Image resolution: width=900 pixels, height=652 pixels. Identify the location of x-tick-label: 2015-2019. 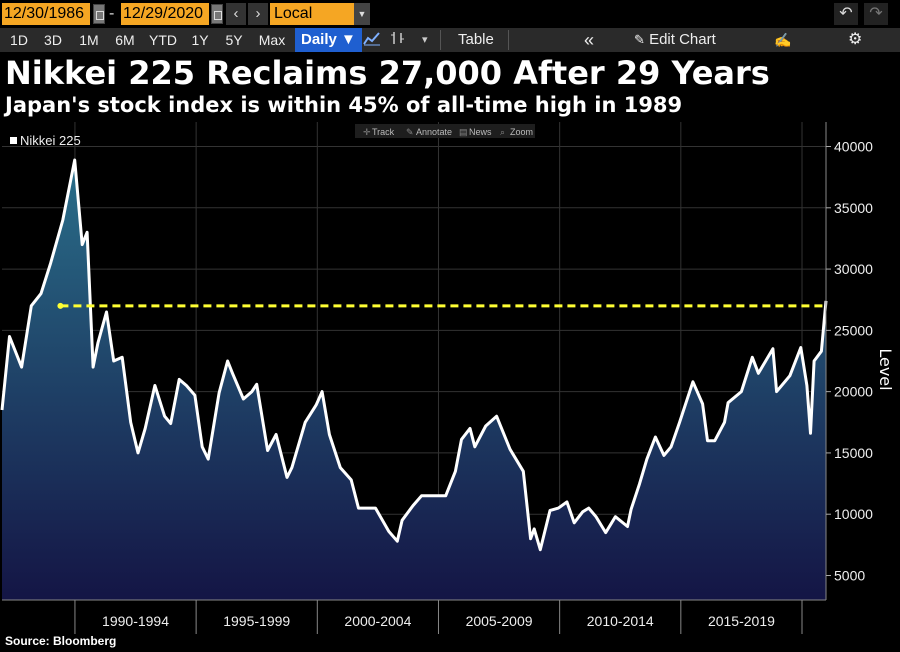
(741, 621).